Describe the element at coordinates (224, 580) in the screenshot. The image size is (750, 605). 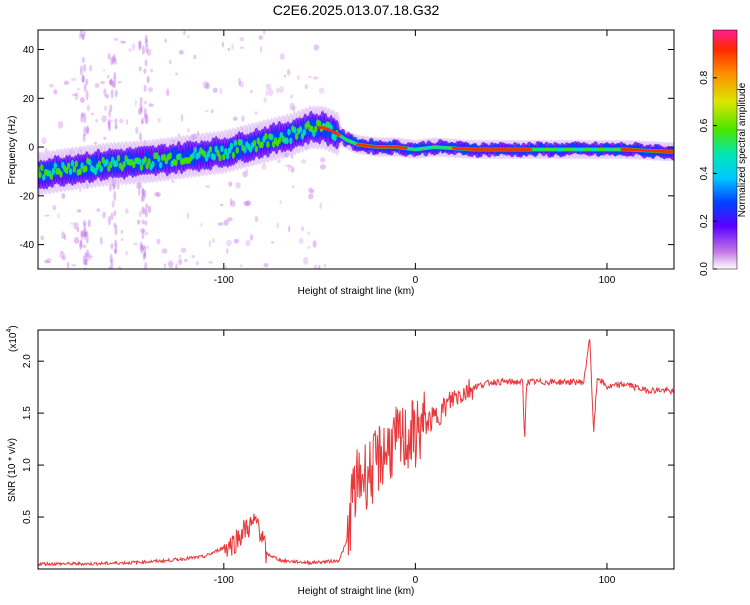
I see `snr-xtick-label: -100` at that location.